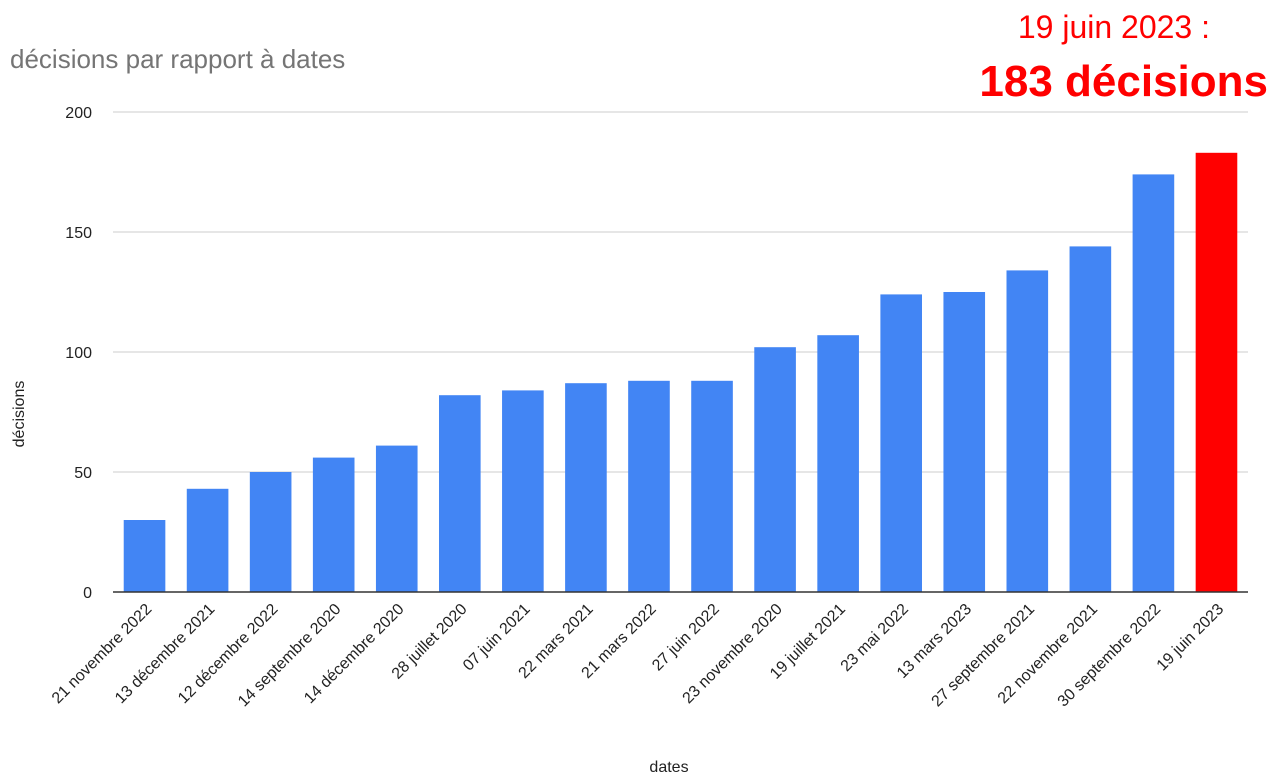 The width and height of the screenshot is (1277, 774). I want to click on y-axis-label: décisions, so click(19, 414).